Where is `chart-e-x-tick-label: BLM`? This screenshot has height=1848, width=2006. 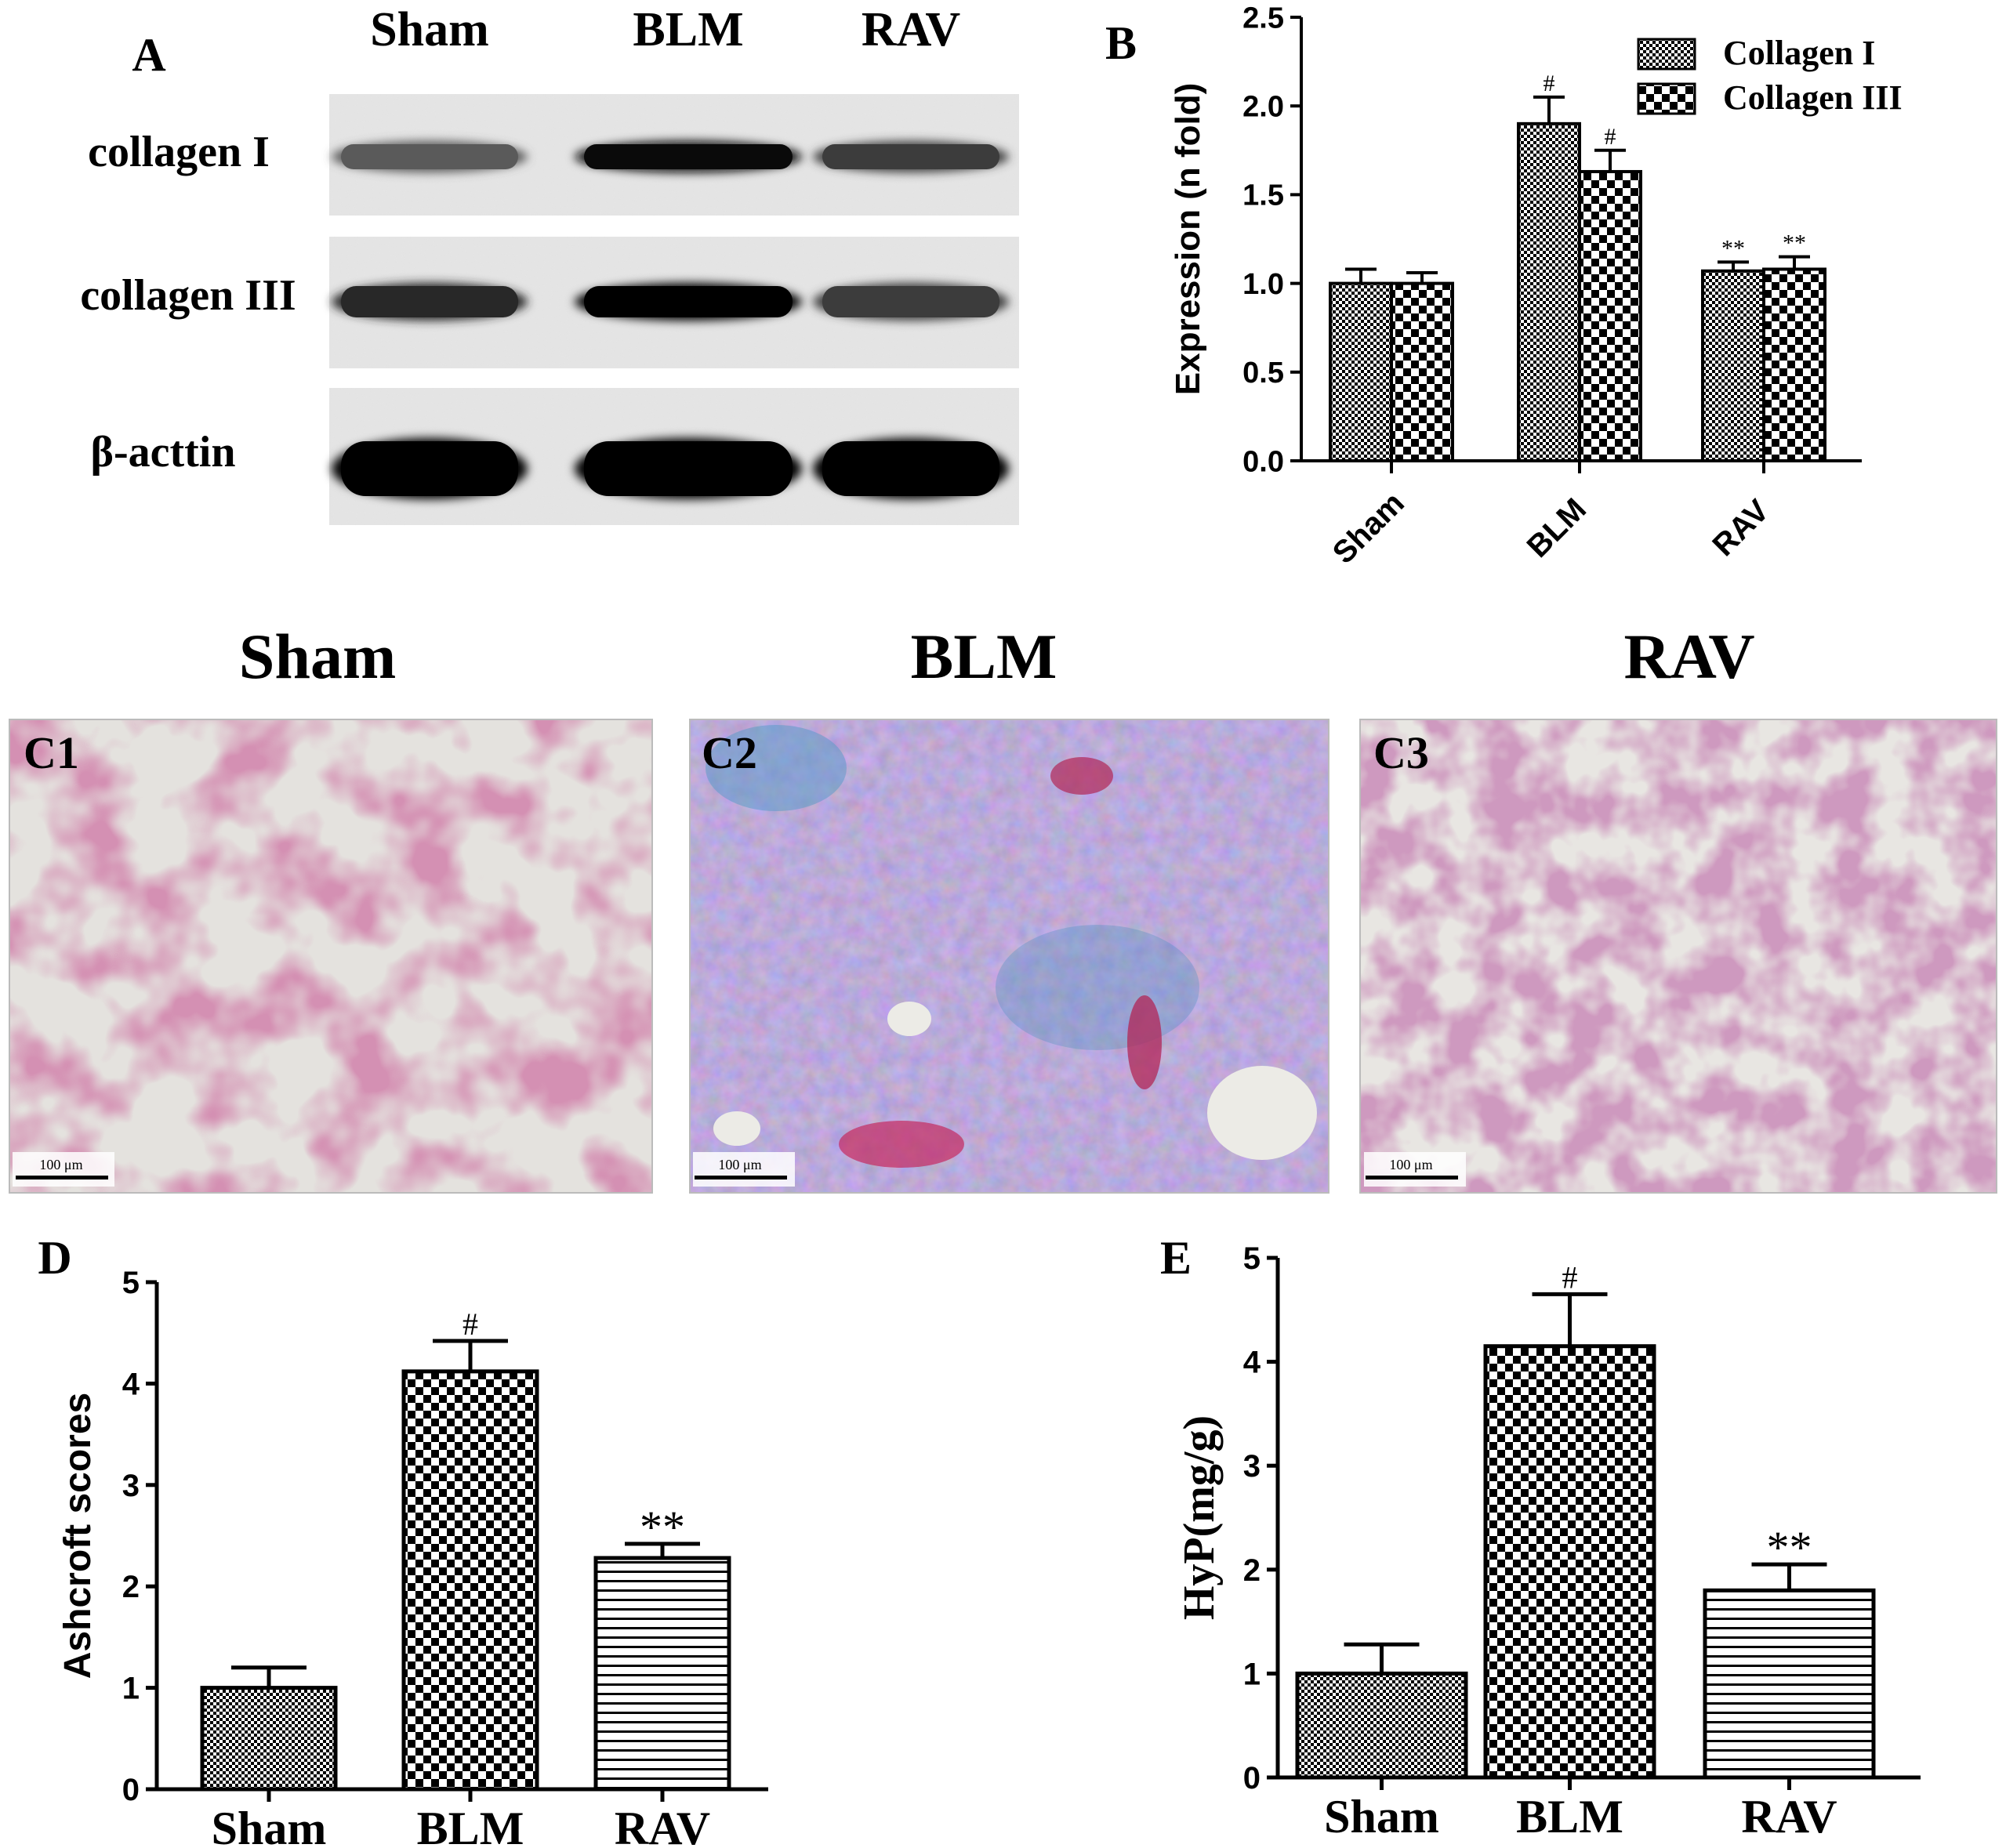 chart-e-x-tick-label: BLM is located at coordinates (1569, 1817).